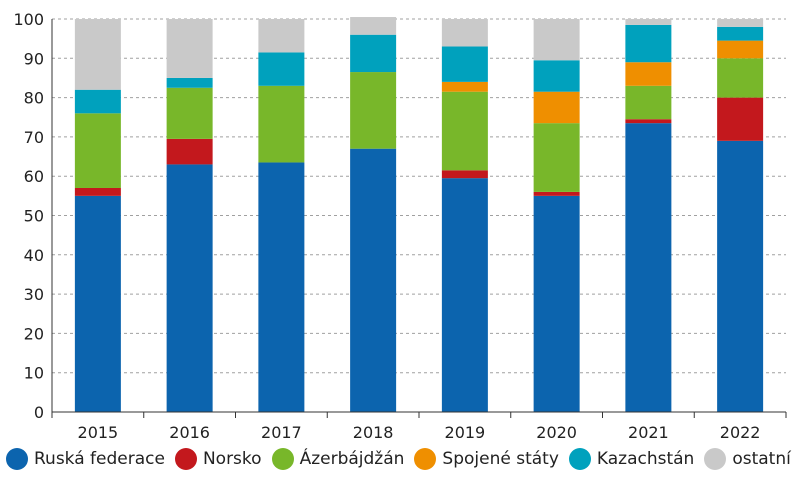  What do you see at coordinates (465, 432) in the screenshot?
I see `x-tick-label: 2019` at bounding box center [465, 432].